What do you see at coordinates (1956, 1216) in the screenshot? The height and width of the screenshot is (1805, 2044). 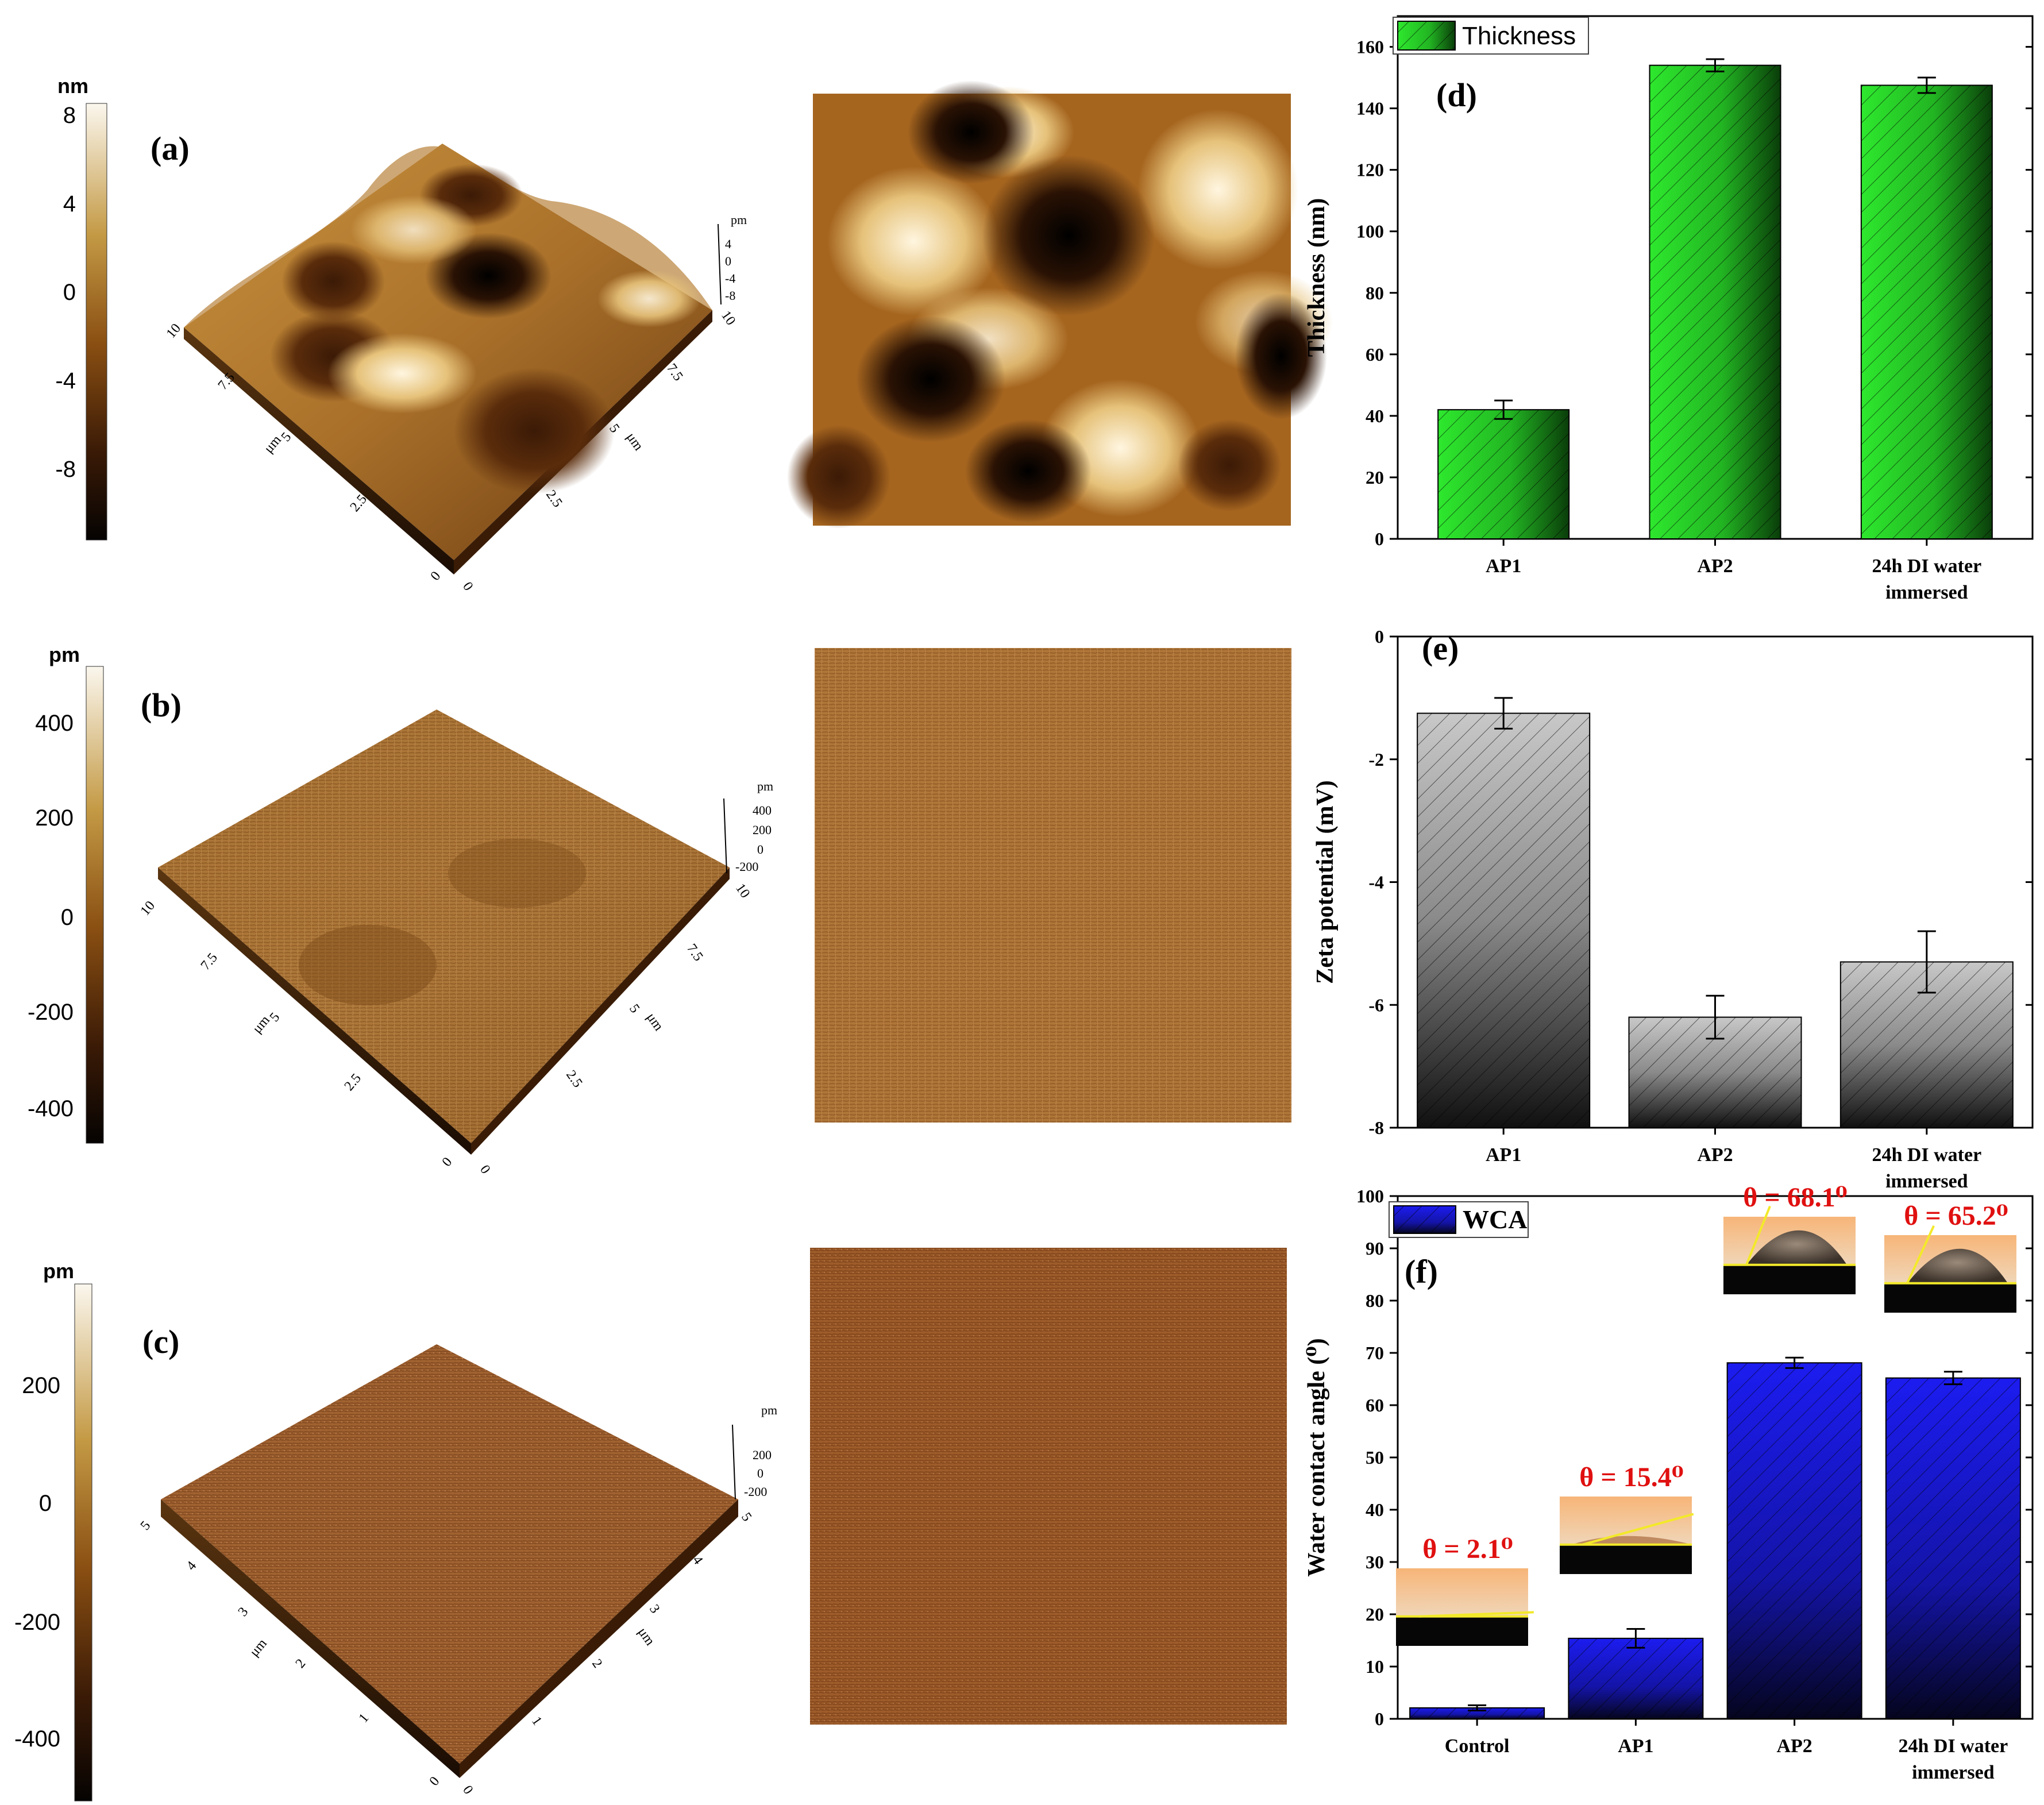 I see `angle-annotation: θ = 65.2⁰` at bounding box center [1956, 1216].